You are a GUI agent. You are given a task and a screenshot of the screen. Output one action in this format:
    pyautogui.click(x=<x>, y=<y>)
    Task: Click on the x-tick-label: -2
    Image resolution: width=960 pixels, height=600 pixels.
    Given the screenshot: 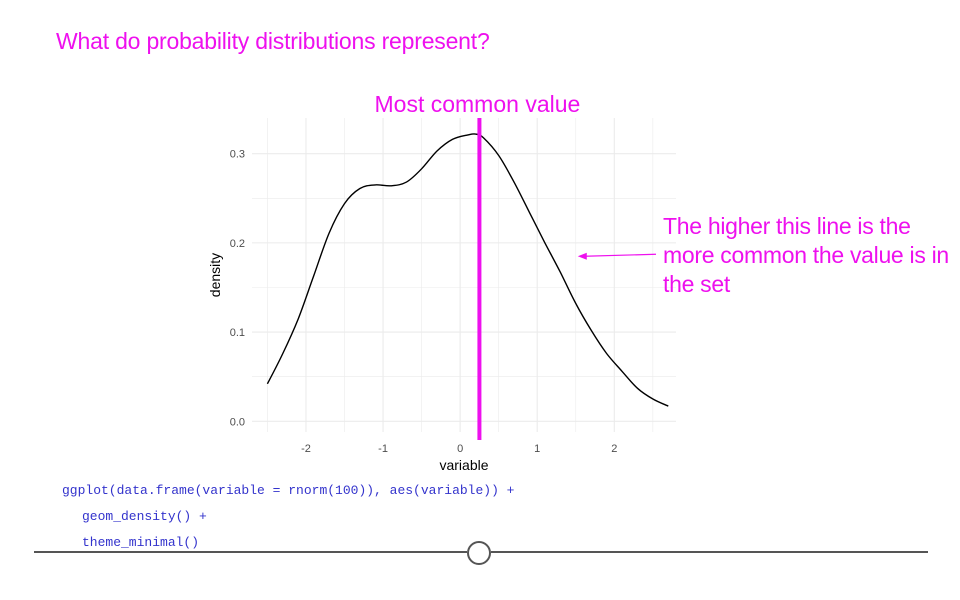 What is the action you would take?
    pyautogui.click(x=306, y=449)
    